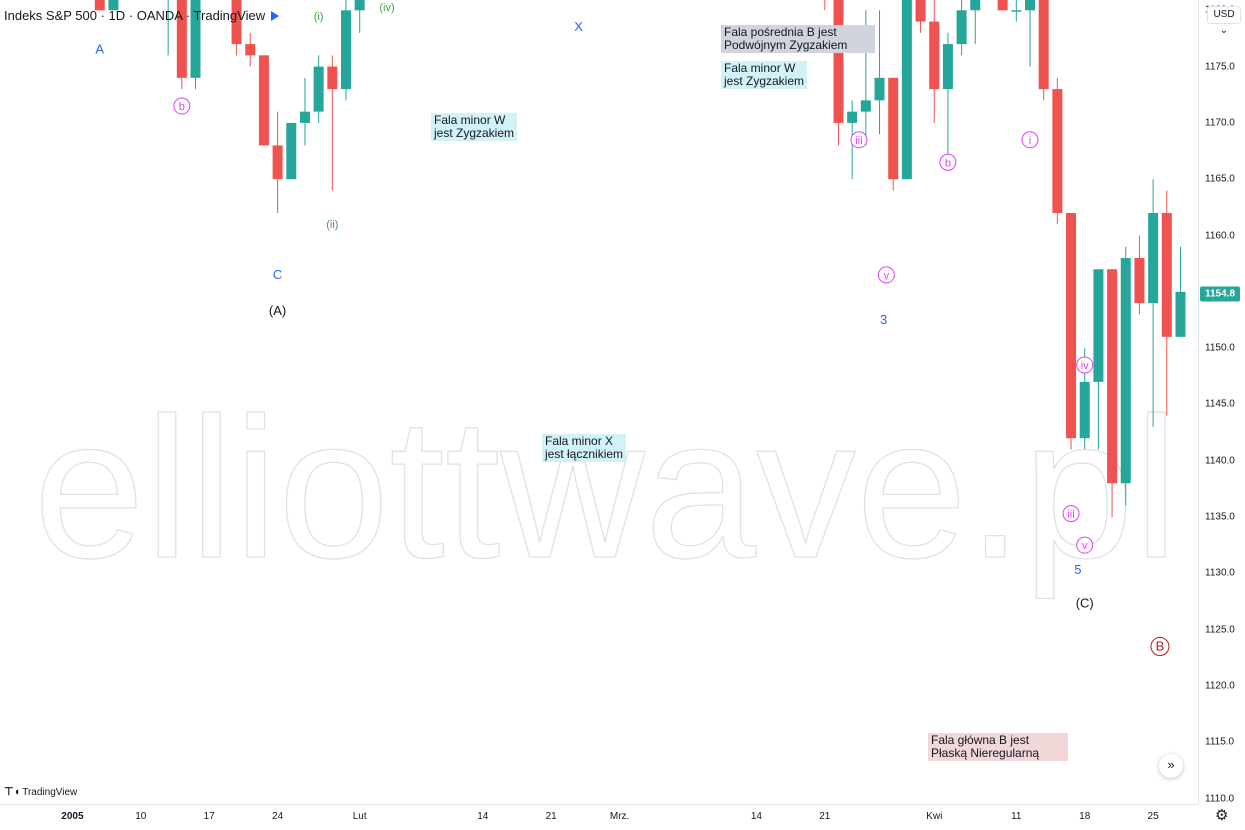 This screenshot has width=1245, height=830. Describe the element at coordinates (359, 816) in the screenshot. I see `time-tick-label: Lut` at that location.